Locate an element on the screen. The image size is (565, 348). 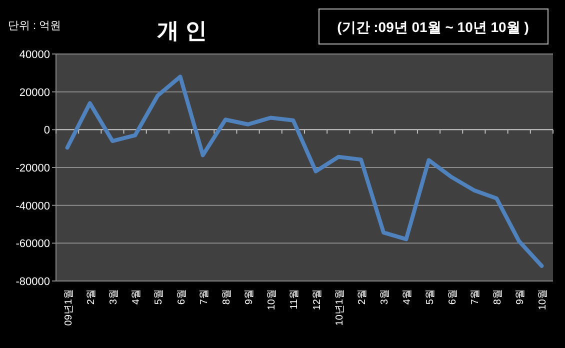
y-tick-label: -40000 is located at coordinates (33, 206).